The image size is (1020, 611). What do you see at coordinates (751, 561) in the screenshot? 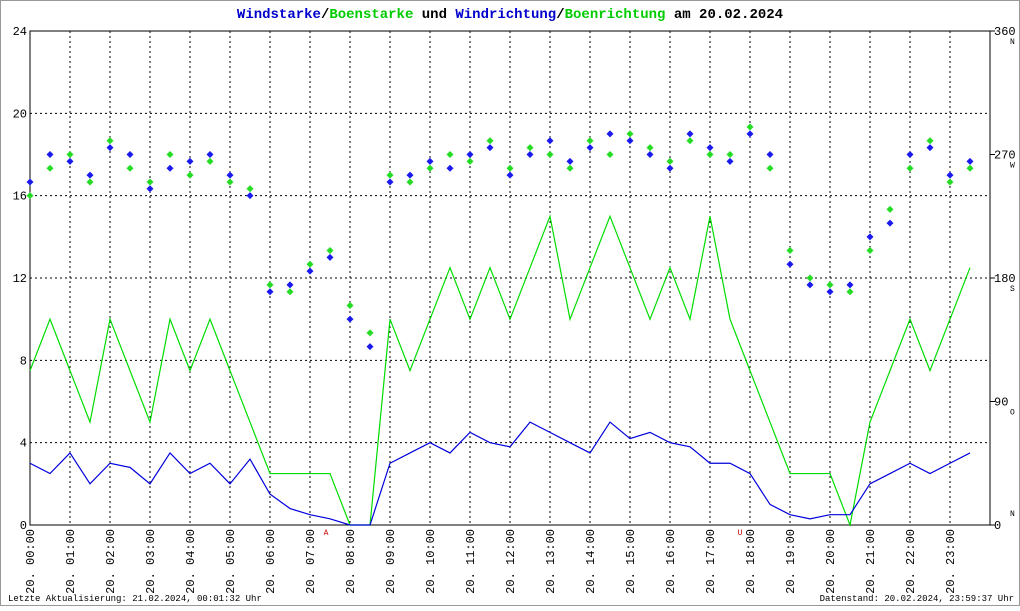
I see `x-tick-label: 20. 18:00` at bounding box center [751, 561].